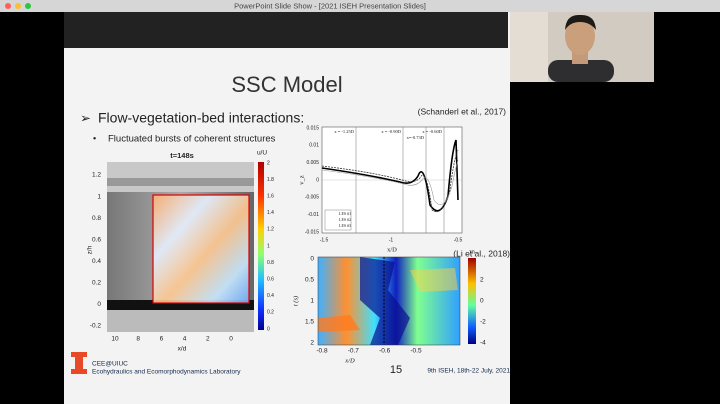  Describe the element at coordinates (18, 6) in the screenshot. I see `minimize-button` at that location.